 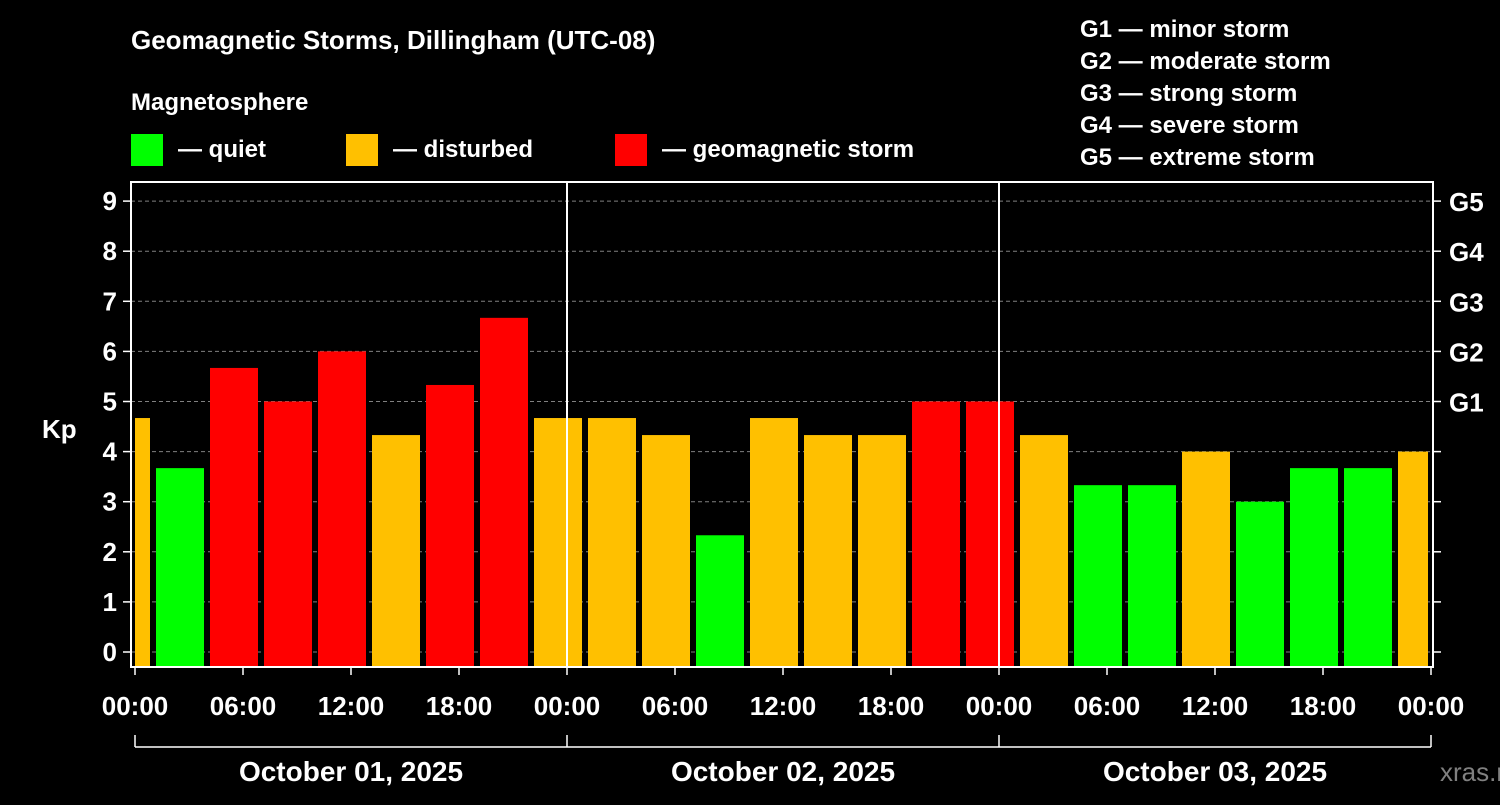 What do you see at coordinates (59, 429) in the screenshot?
I see `y-axis-label: Kp` at bounding box center [59, 429].